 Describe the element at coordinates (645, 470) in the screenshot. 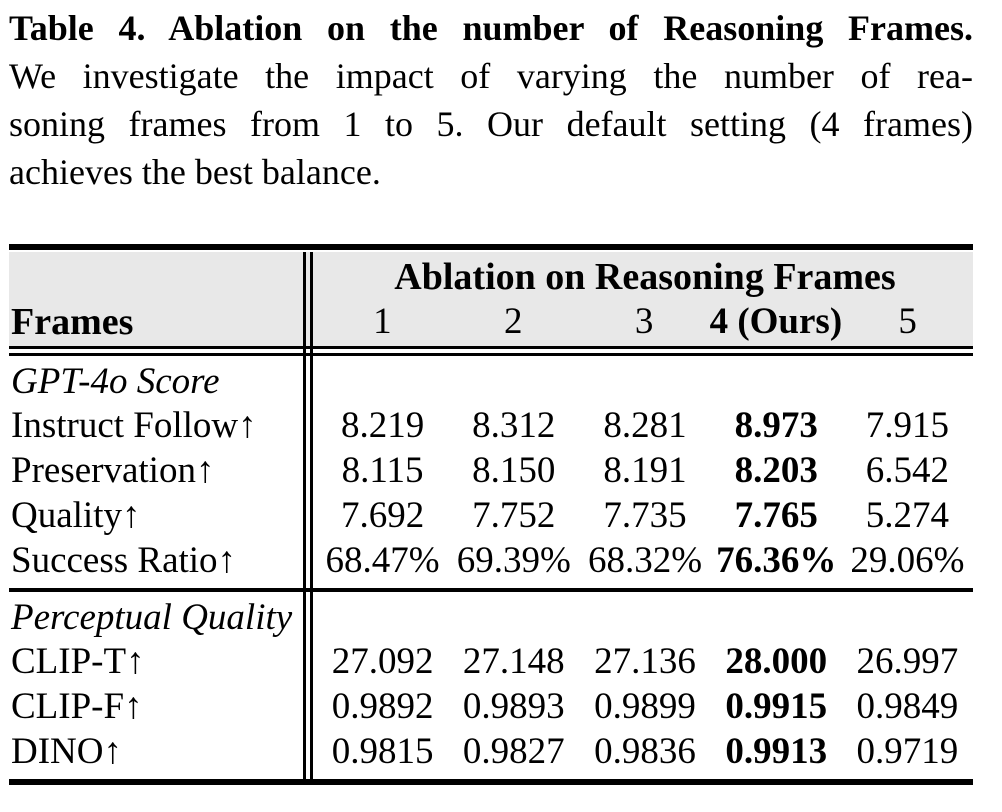

I see `data-cell: 8.191` at that location.